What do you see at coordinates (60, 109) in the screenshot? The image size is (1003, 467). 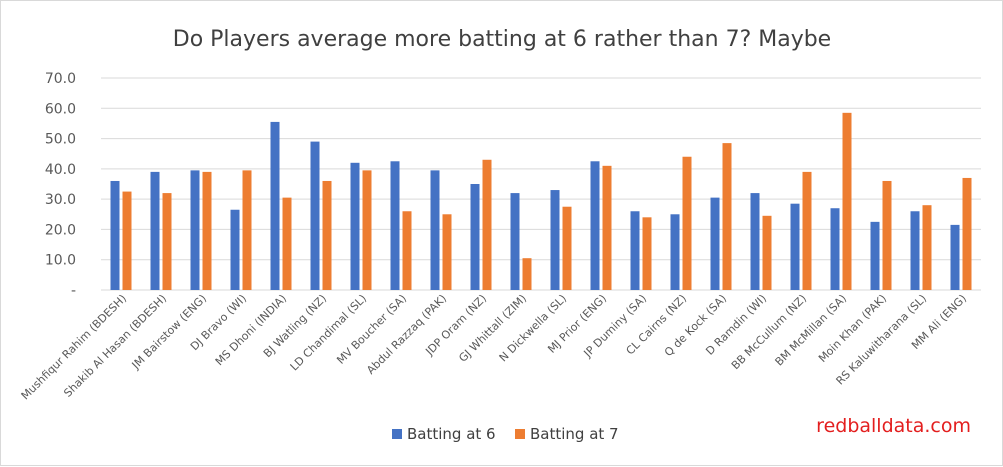 I see `y-tick-label: 60.0` at bounding box center [60, 109].